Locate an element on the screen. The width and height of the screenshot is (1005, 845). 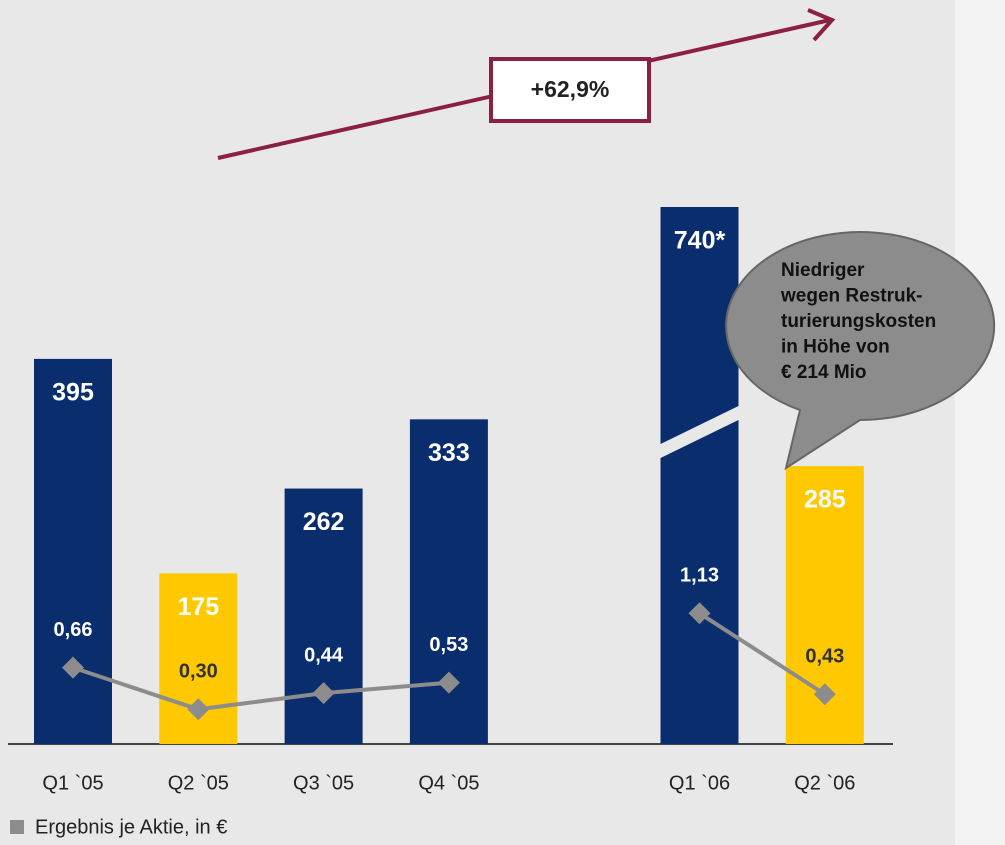
axis-break is located at coordinates (699, 432).